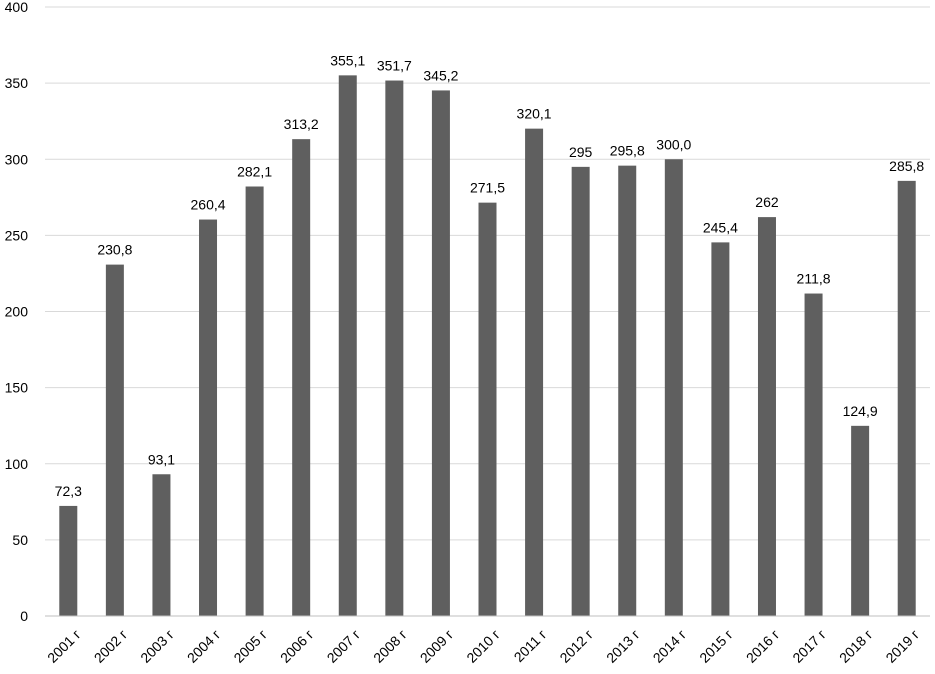 The width and height of the screenshot is (935, 674). What do you see at coordinates (440, 75) in the screenshot?
I see `data-label: 345,2` at bounding box center [440, 75].